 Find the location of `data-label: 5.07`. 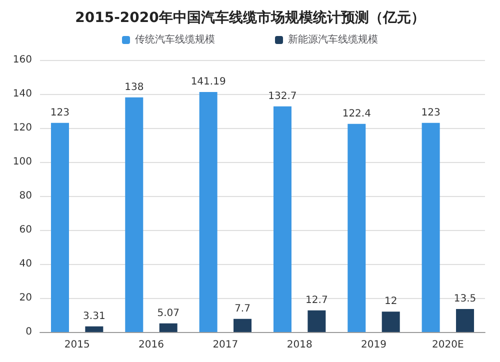

data-label: 5.07 is located at coordinates (168, 313).